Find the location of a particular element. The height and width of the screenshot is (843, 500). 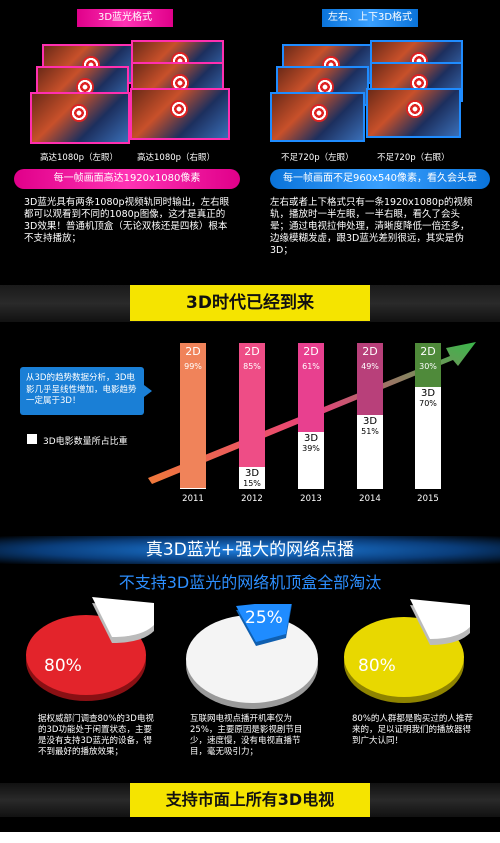

year-bar: 2D 99% is located at coordinates (193, 416).